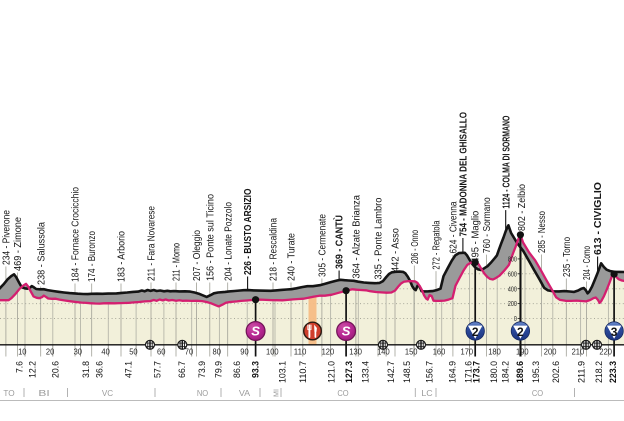 Image resolution: width=624 pixels, height=421 pixels. Describe the element at coordinates (245, 393) in the screenshot. I see `svg-text: VA` at that location.